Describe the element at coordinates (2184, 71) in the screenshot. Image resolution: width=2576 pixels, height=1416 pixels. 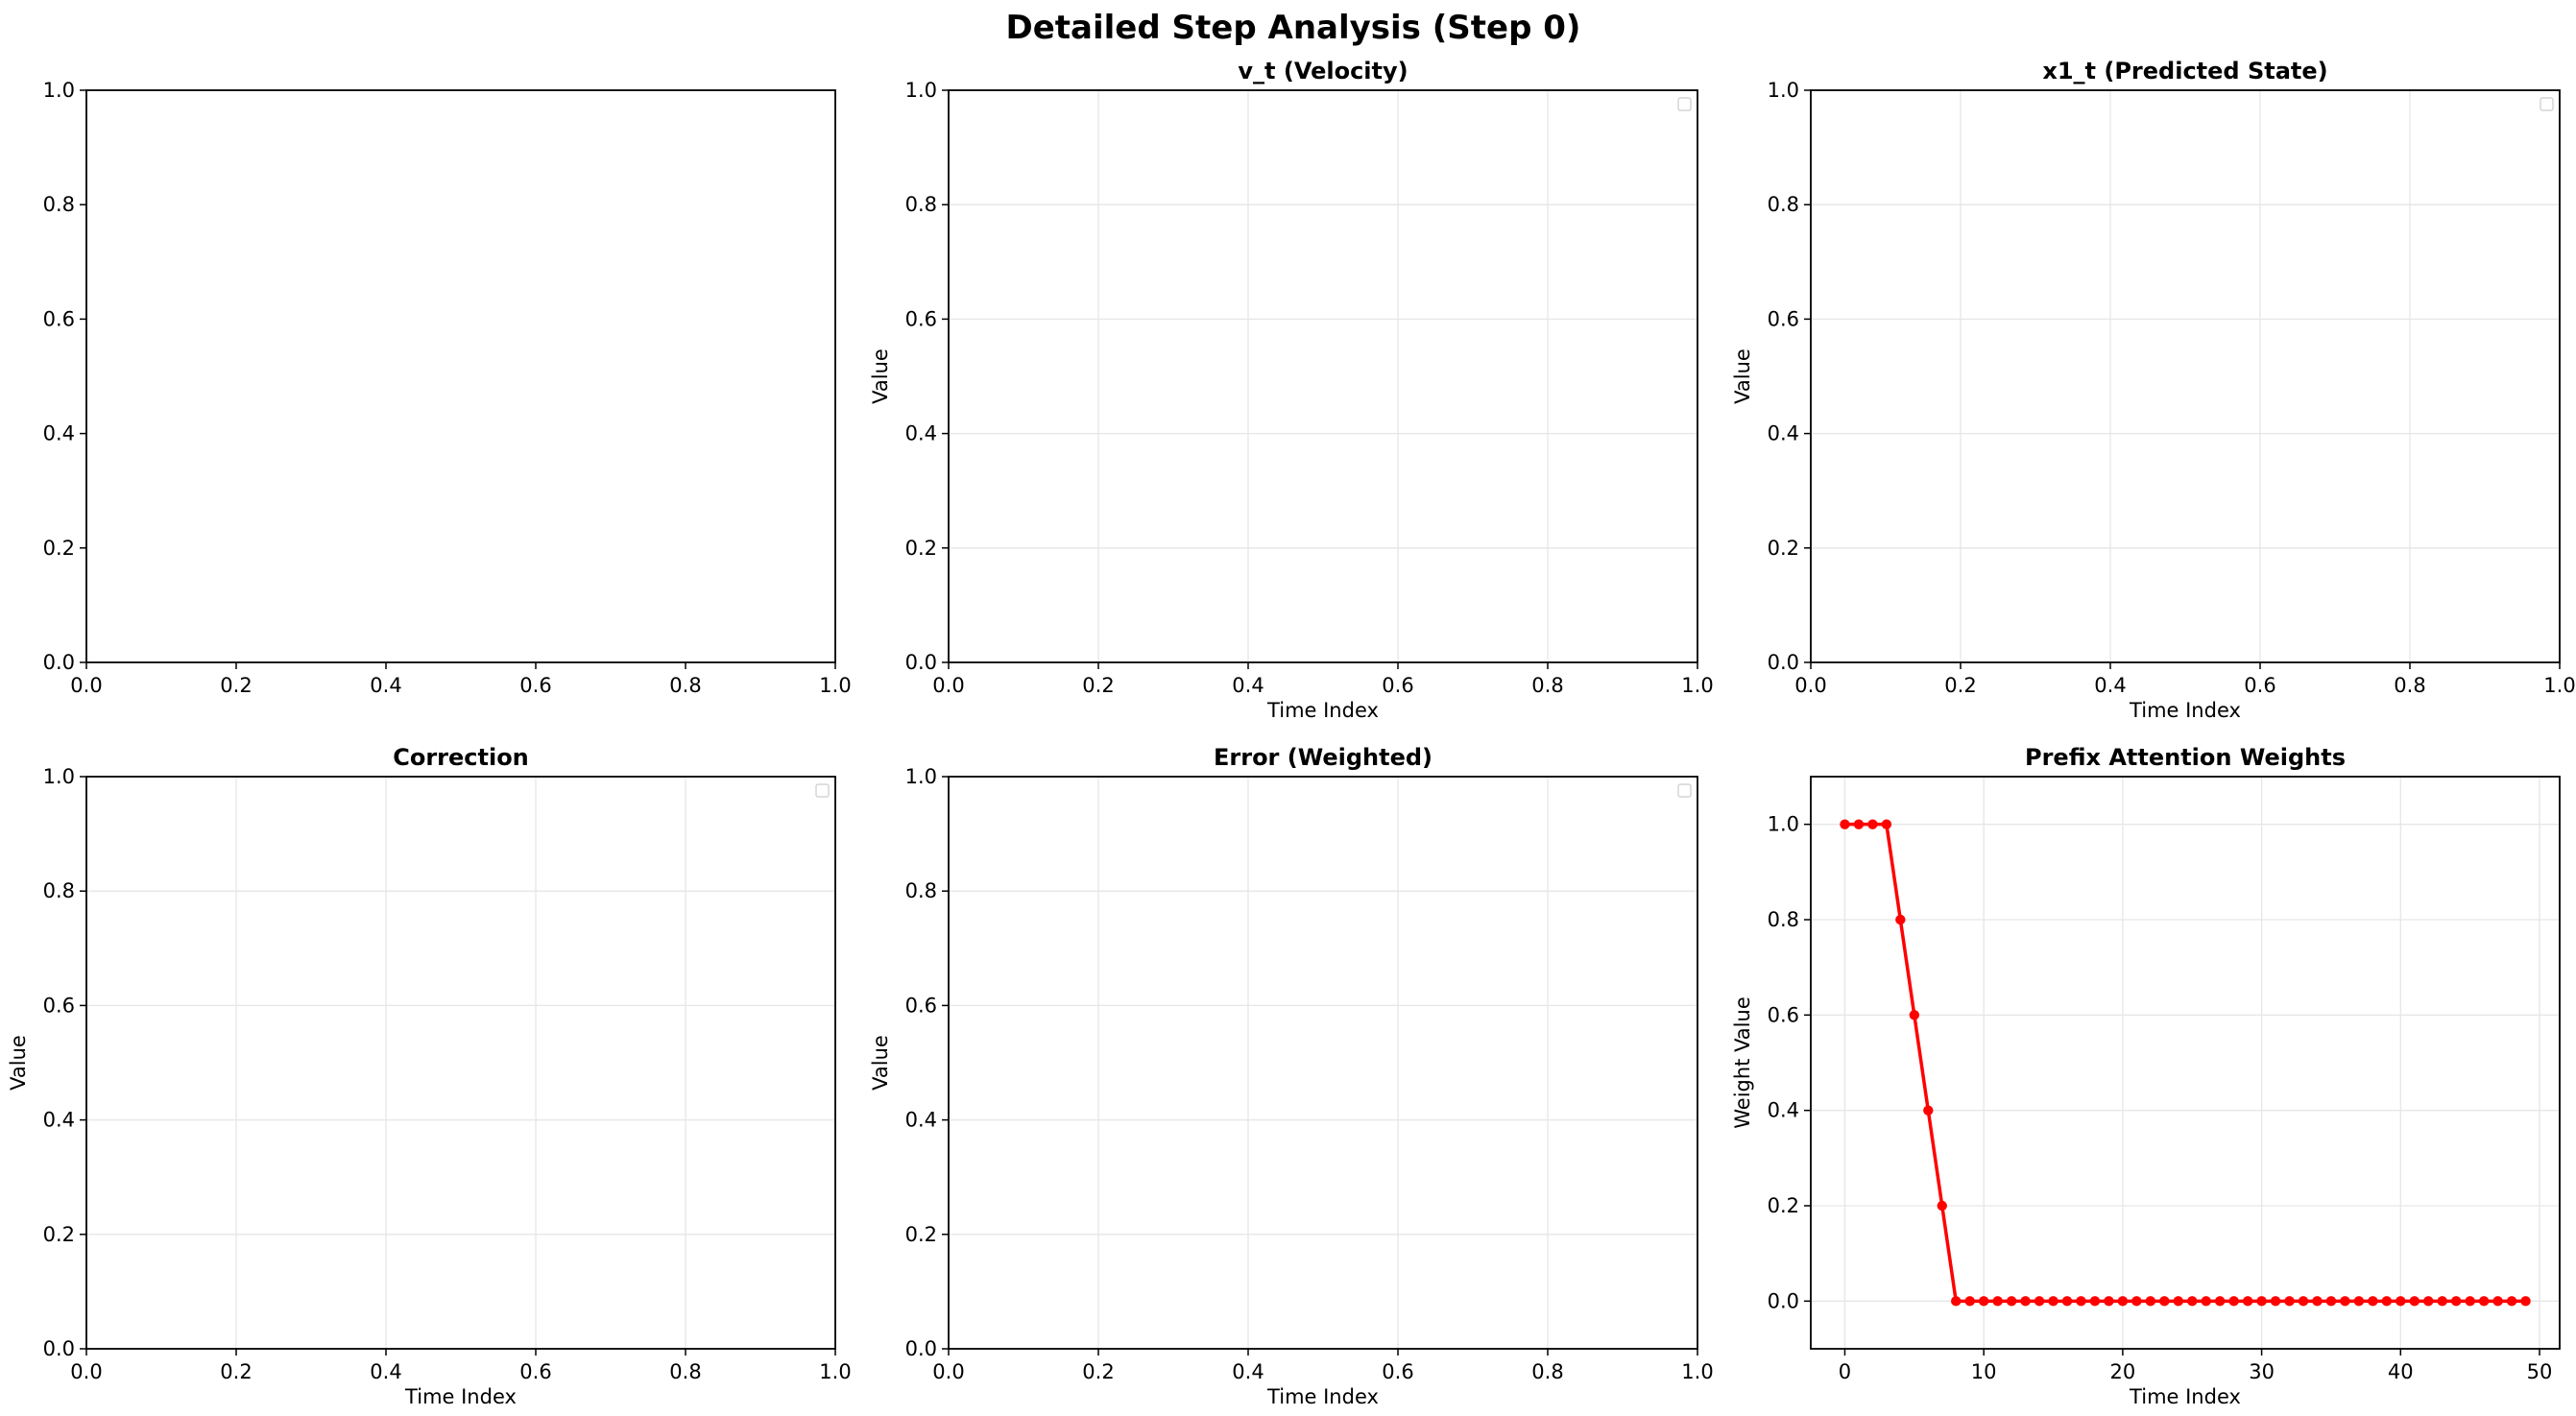
I see `subplot-title: x1_t (Predicted State)` at that location.